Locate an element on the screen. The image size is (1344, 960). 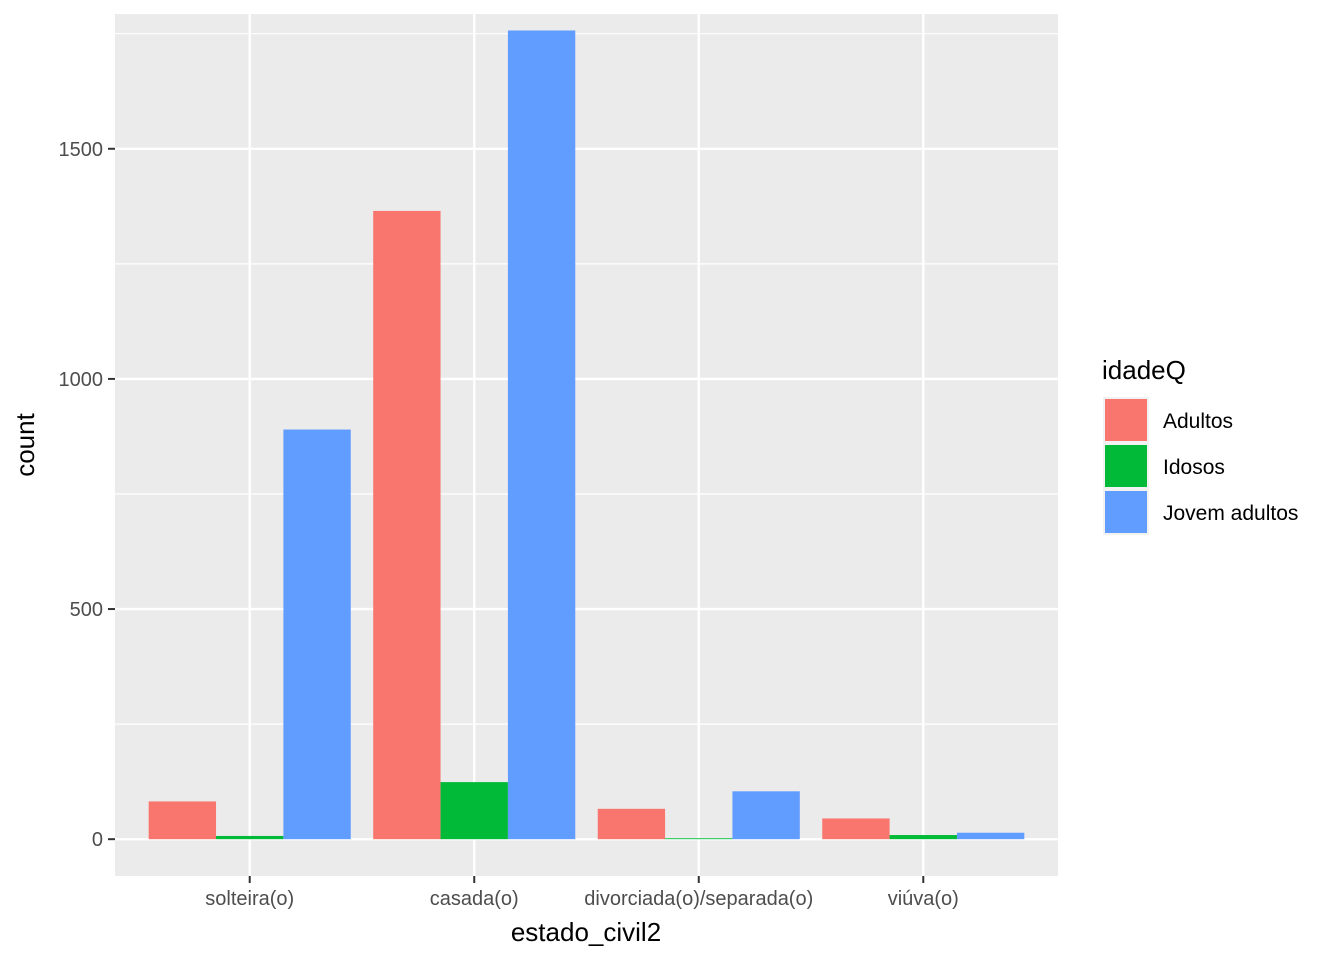
y-axis-title: count is located at coordinates (25, 444).